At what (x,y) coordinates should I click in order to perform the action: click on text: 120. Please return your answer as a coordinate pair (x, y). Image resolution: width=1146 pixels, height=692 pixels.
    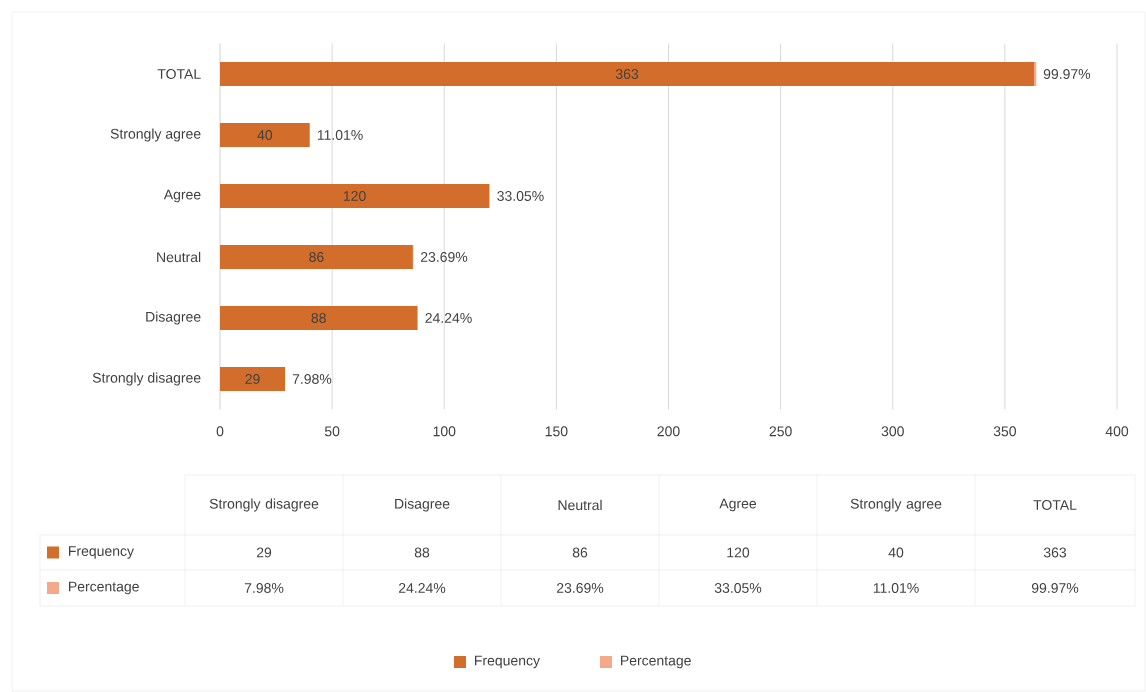
    Looking at the image, I should click on (738, 552).